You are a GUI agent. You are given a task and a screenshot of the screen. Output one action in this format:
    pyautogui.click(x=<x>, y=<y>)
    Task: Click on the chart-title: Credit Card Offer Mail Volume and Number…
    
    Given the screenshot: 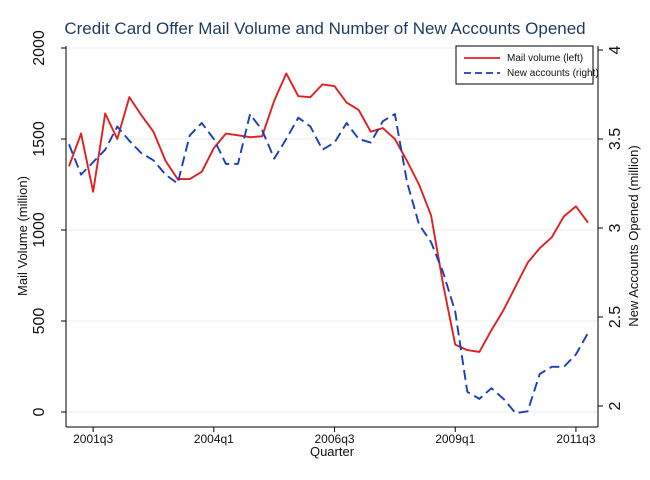 What is the action you would take?
    pyautogui.click(x=324, y=28)
    